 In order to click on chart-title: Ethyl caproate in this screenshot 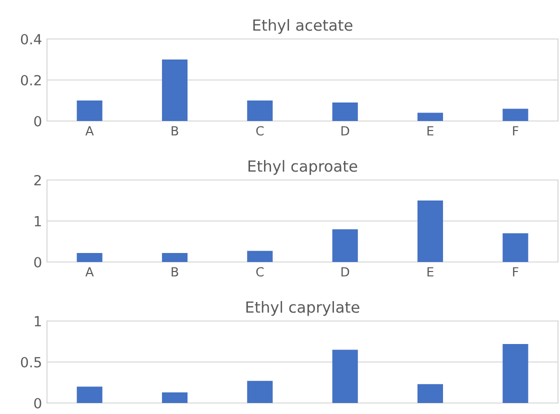, I will do `click(303, 167)`.